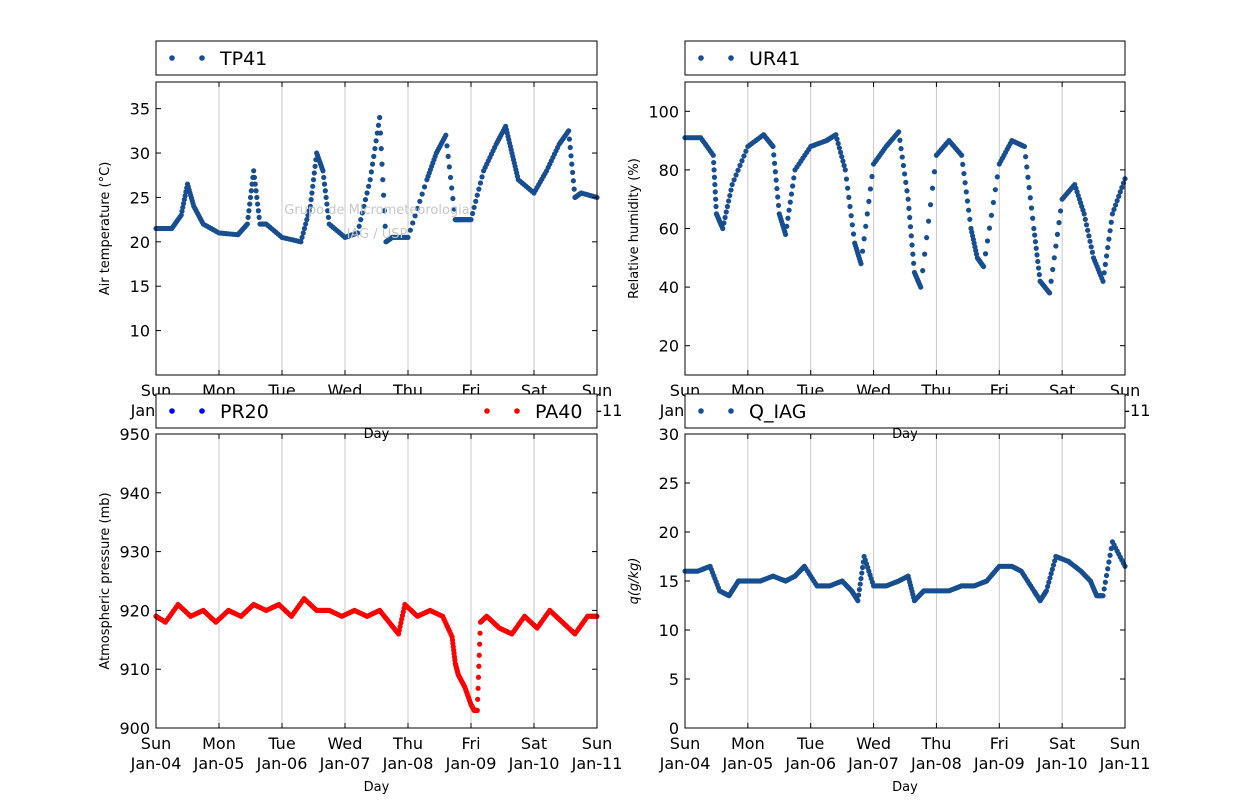  Describe the element at coordinates (134, 610) in the screenshot. I see `y-tick-label: 920` at that location.